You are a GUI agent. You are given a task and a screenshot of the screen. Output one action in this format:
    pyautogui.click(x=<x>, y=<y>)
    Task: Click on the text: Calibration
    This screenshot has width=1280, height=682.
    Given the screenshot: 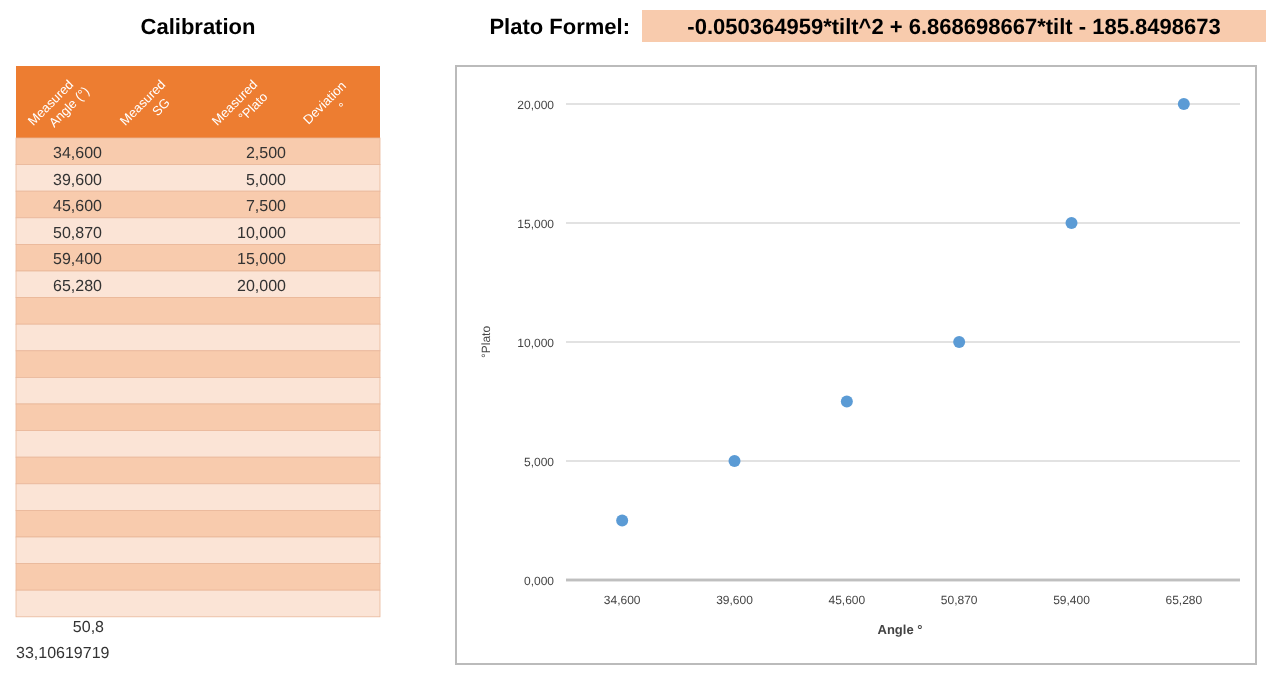 What is the action you would take?
    pyautogui.click(x=198, y=28)
    